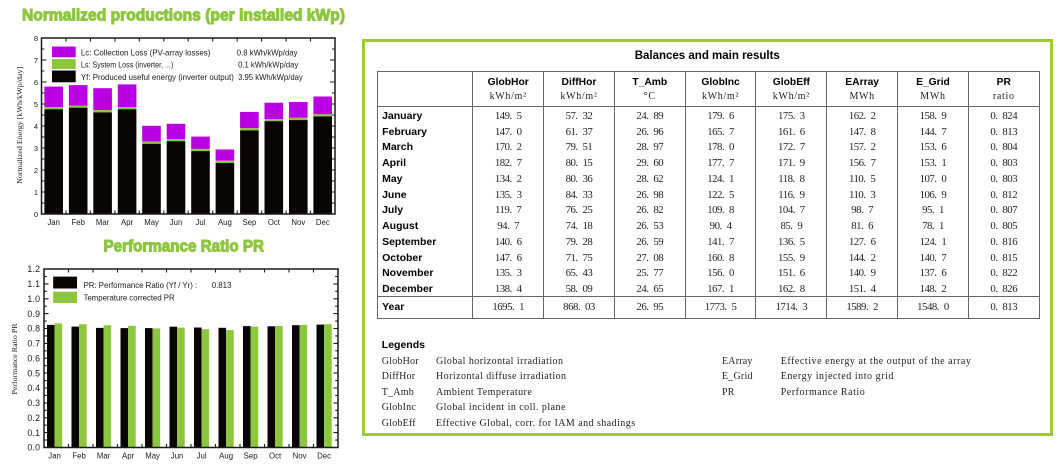  Describe the element at coordinates (33, 373) in the screenshot. I see `svg-text: 0.5` at that location.